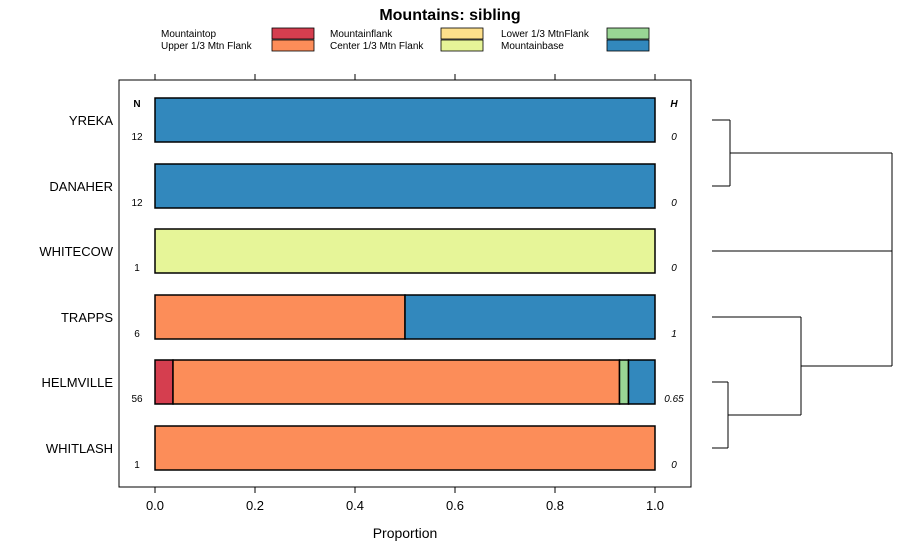 The height and width of the screenshot is (560, 900). Describe the element at coordinates (802, 284) in the screenshot. I see `dendrogram` at that location.